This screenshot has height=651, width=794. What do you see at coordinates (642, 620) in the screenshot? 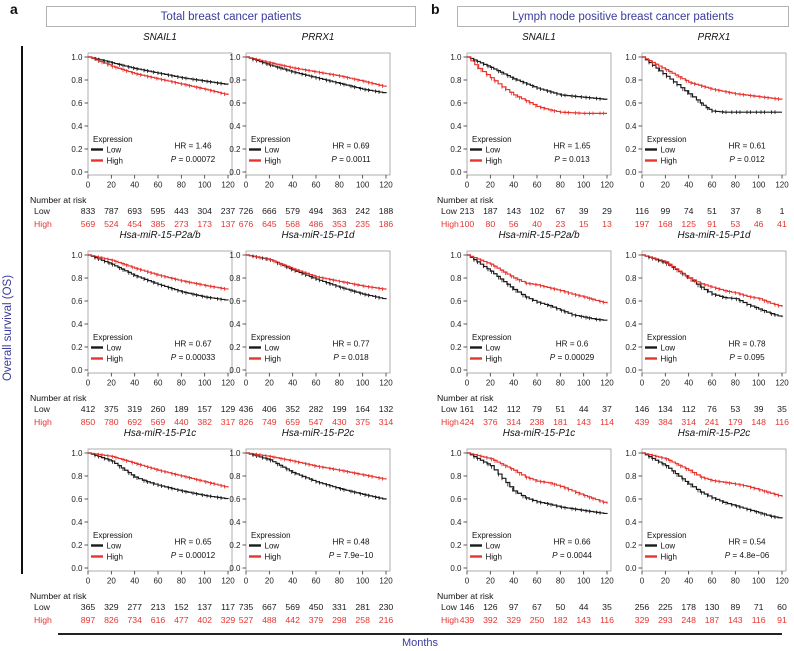
I see `risk-number-high: 329` at bounding box center [642, 620].